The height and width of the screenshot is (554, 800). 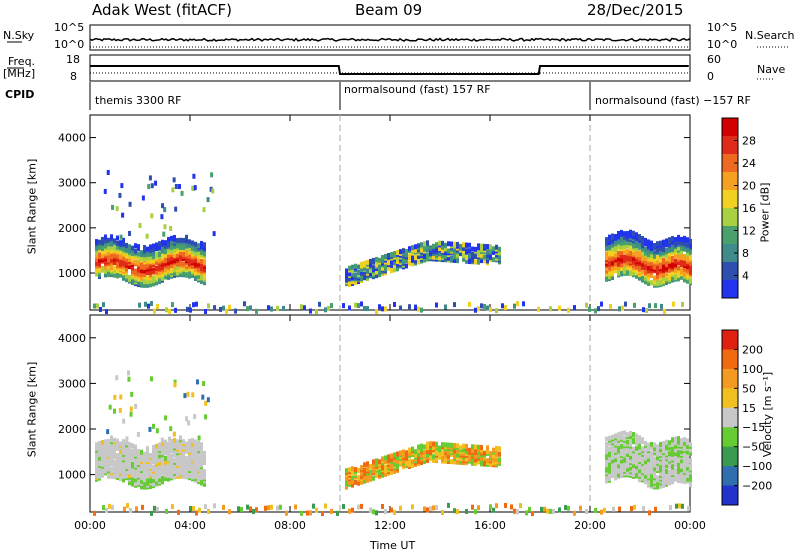 What do you see at coordinates (389, 10) in the screenshot?
I see `beam-title: Beam 09` at bounding box center [389, 10].